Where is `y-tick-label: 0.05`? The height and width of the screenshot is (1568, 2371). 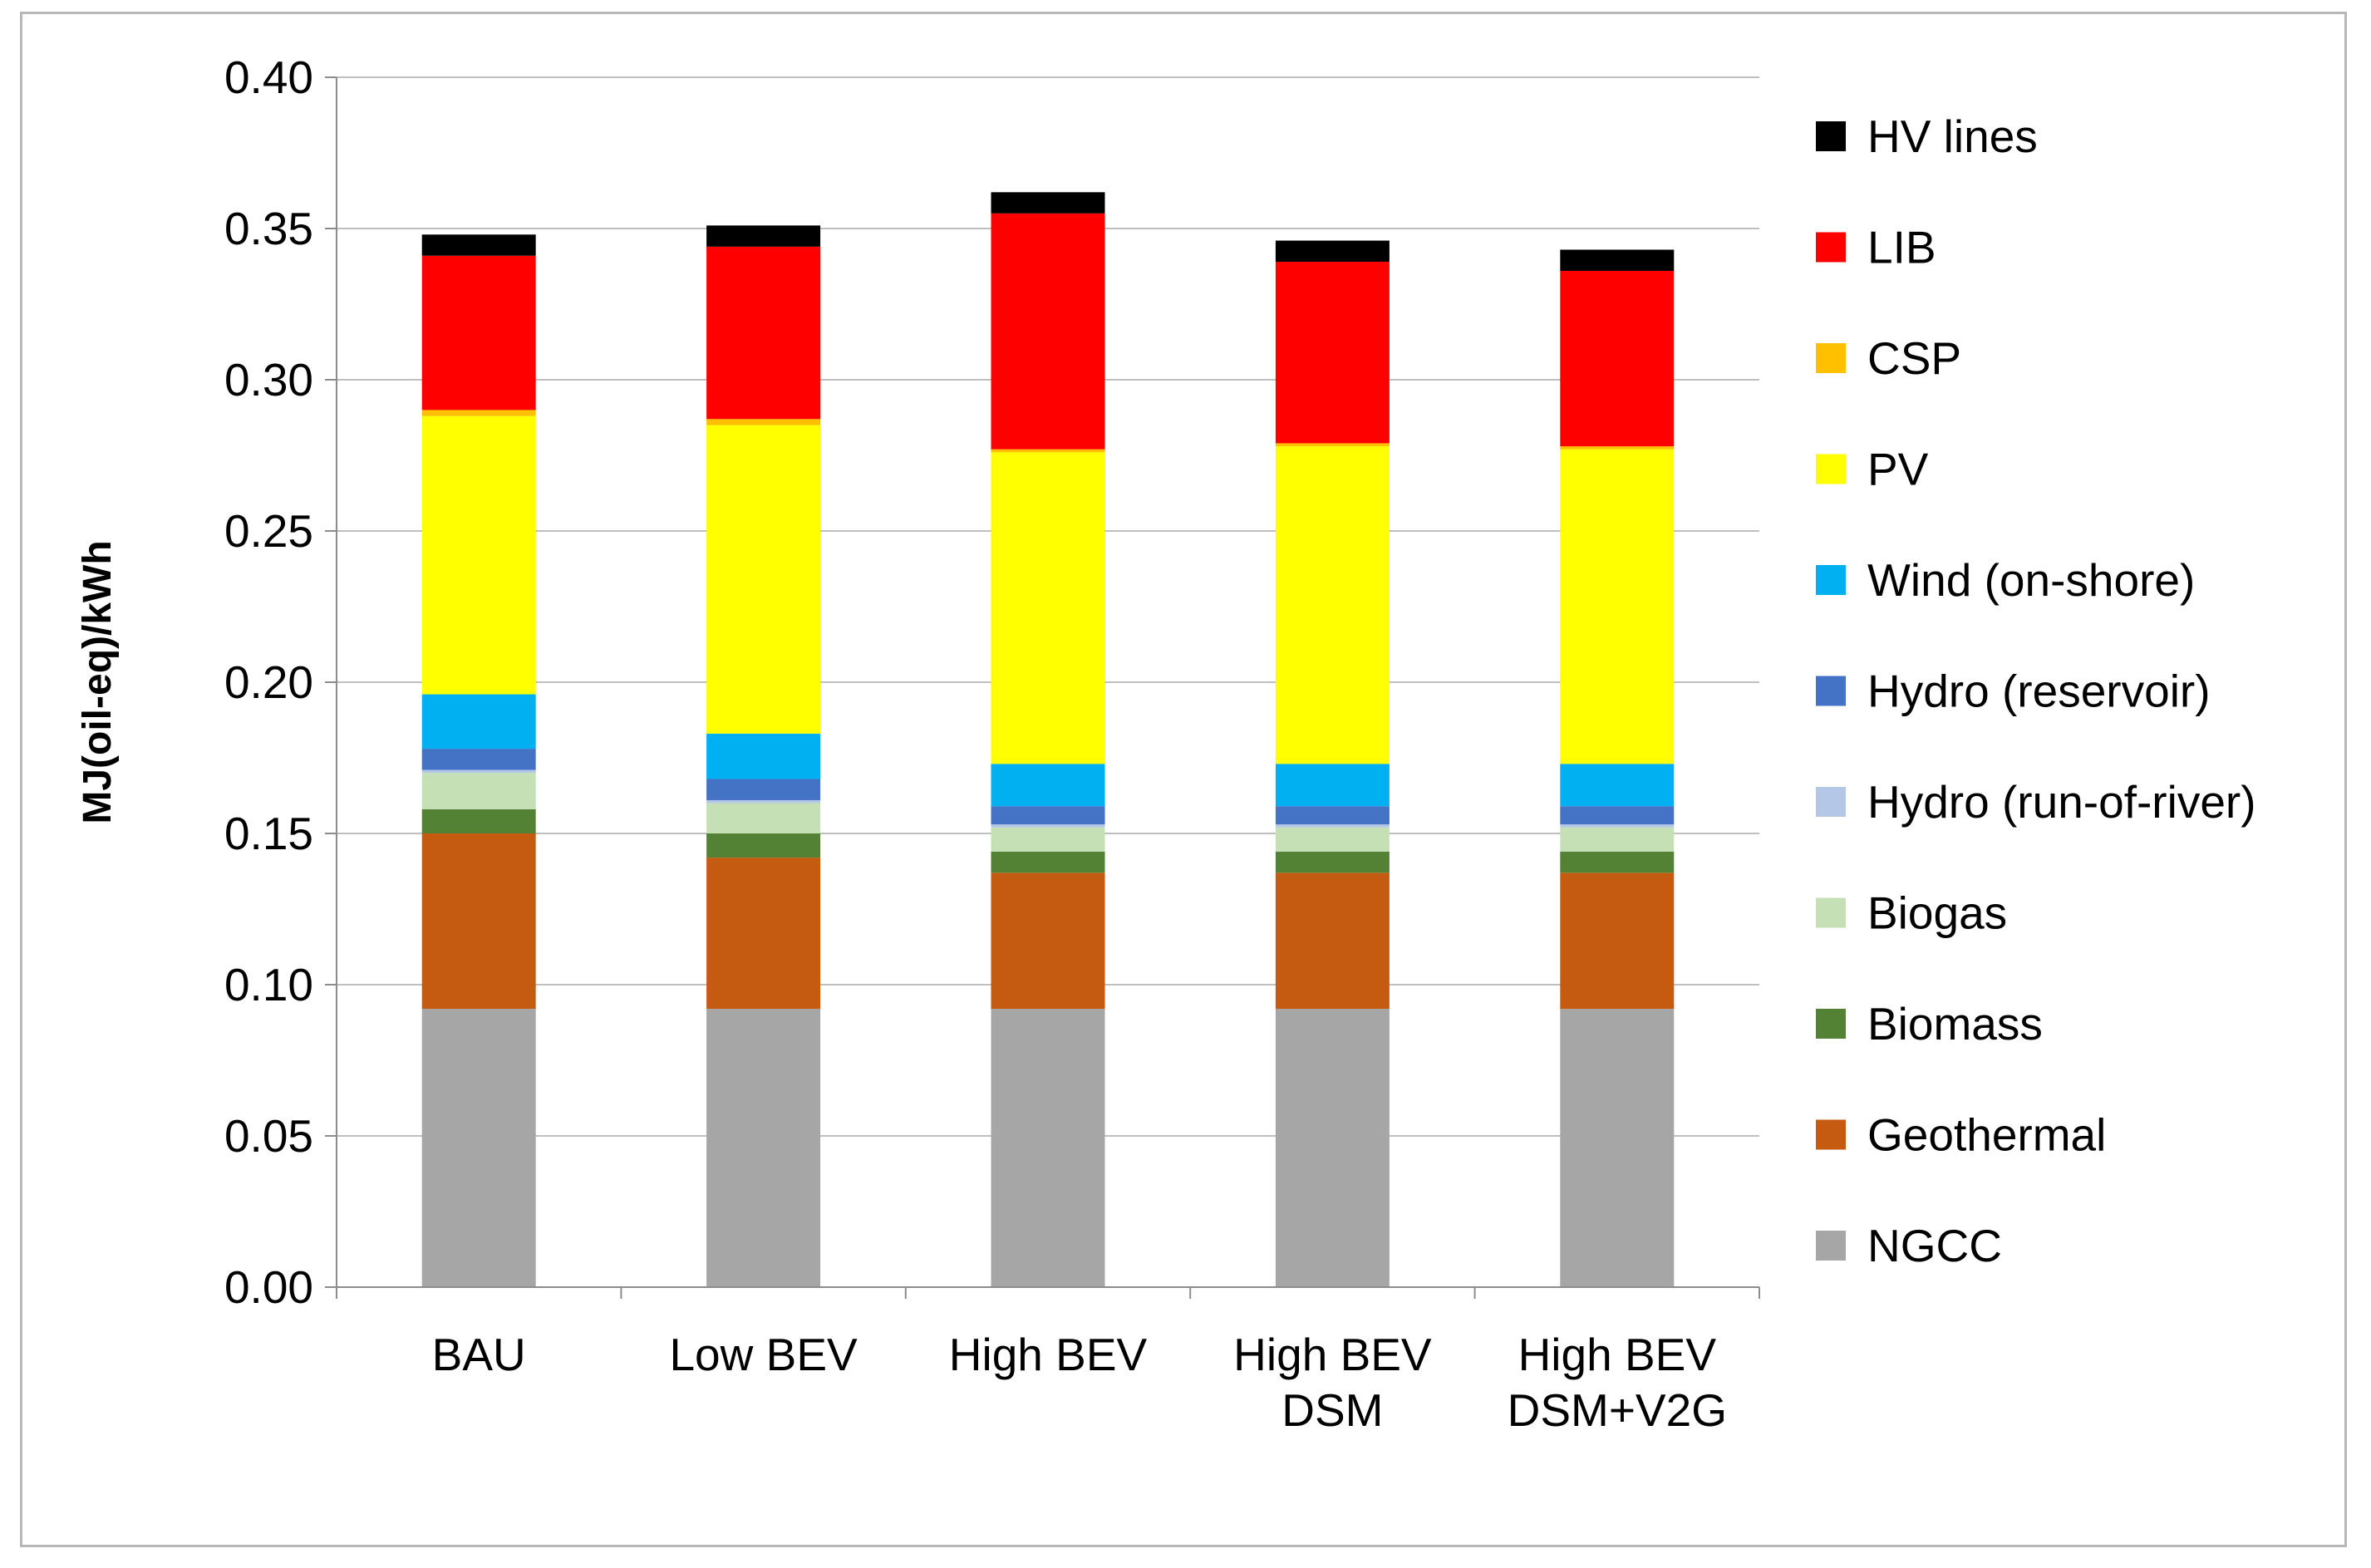 y-tick-label: 0.05 is located at coordinates (268, 1136).